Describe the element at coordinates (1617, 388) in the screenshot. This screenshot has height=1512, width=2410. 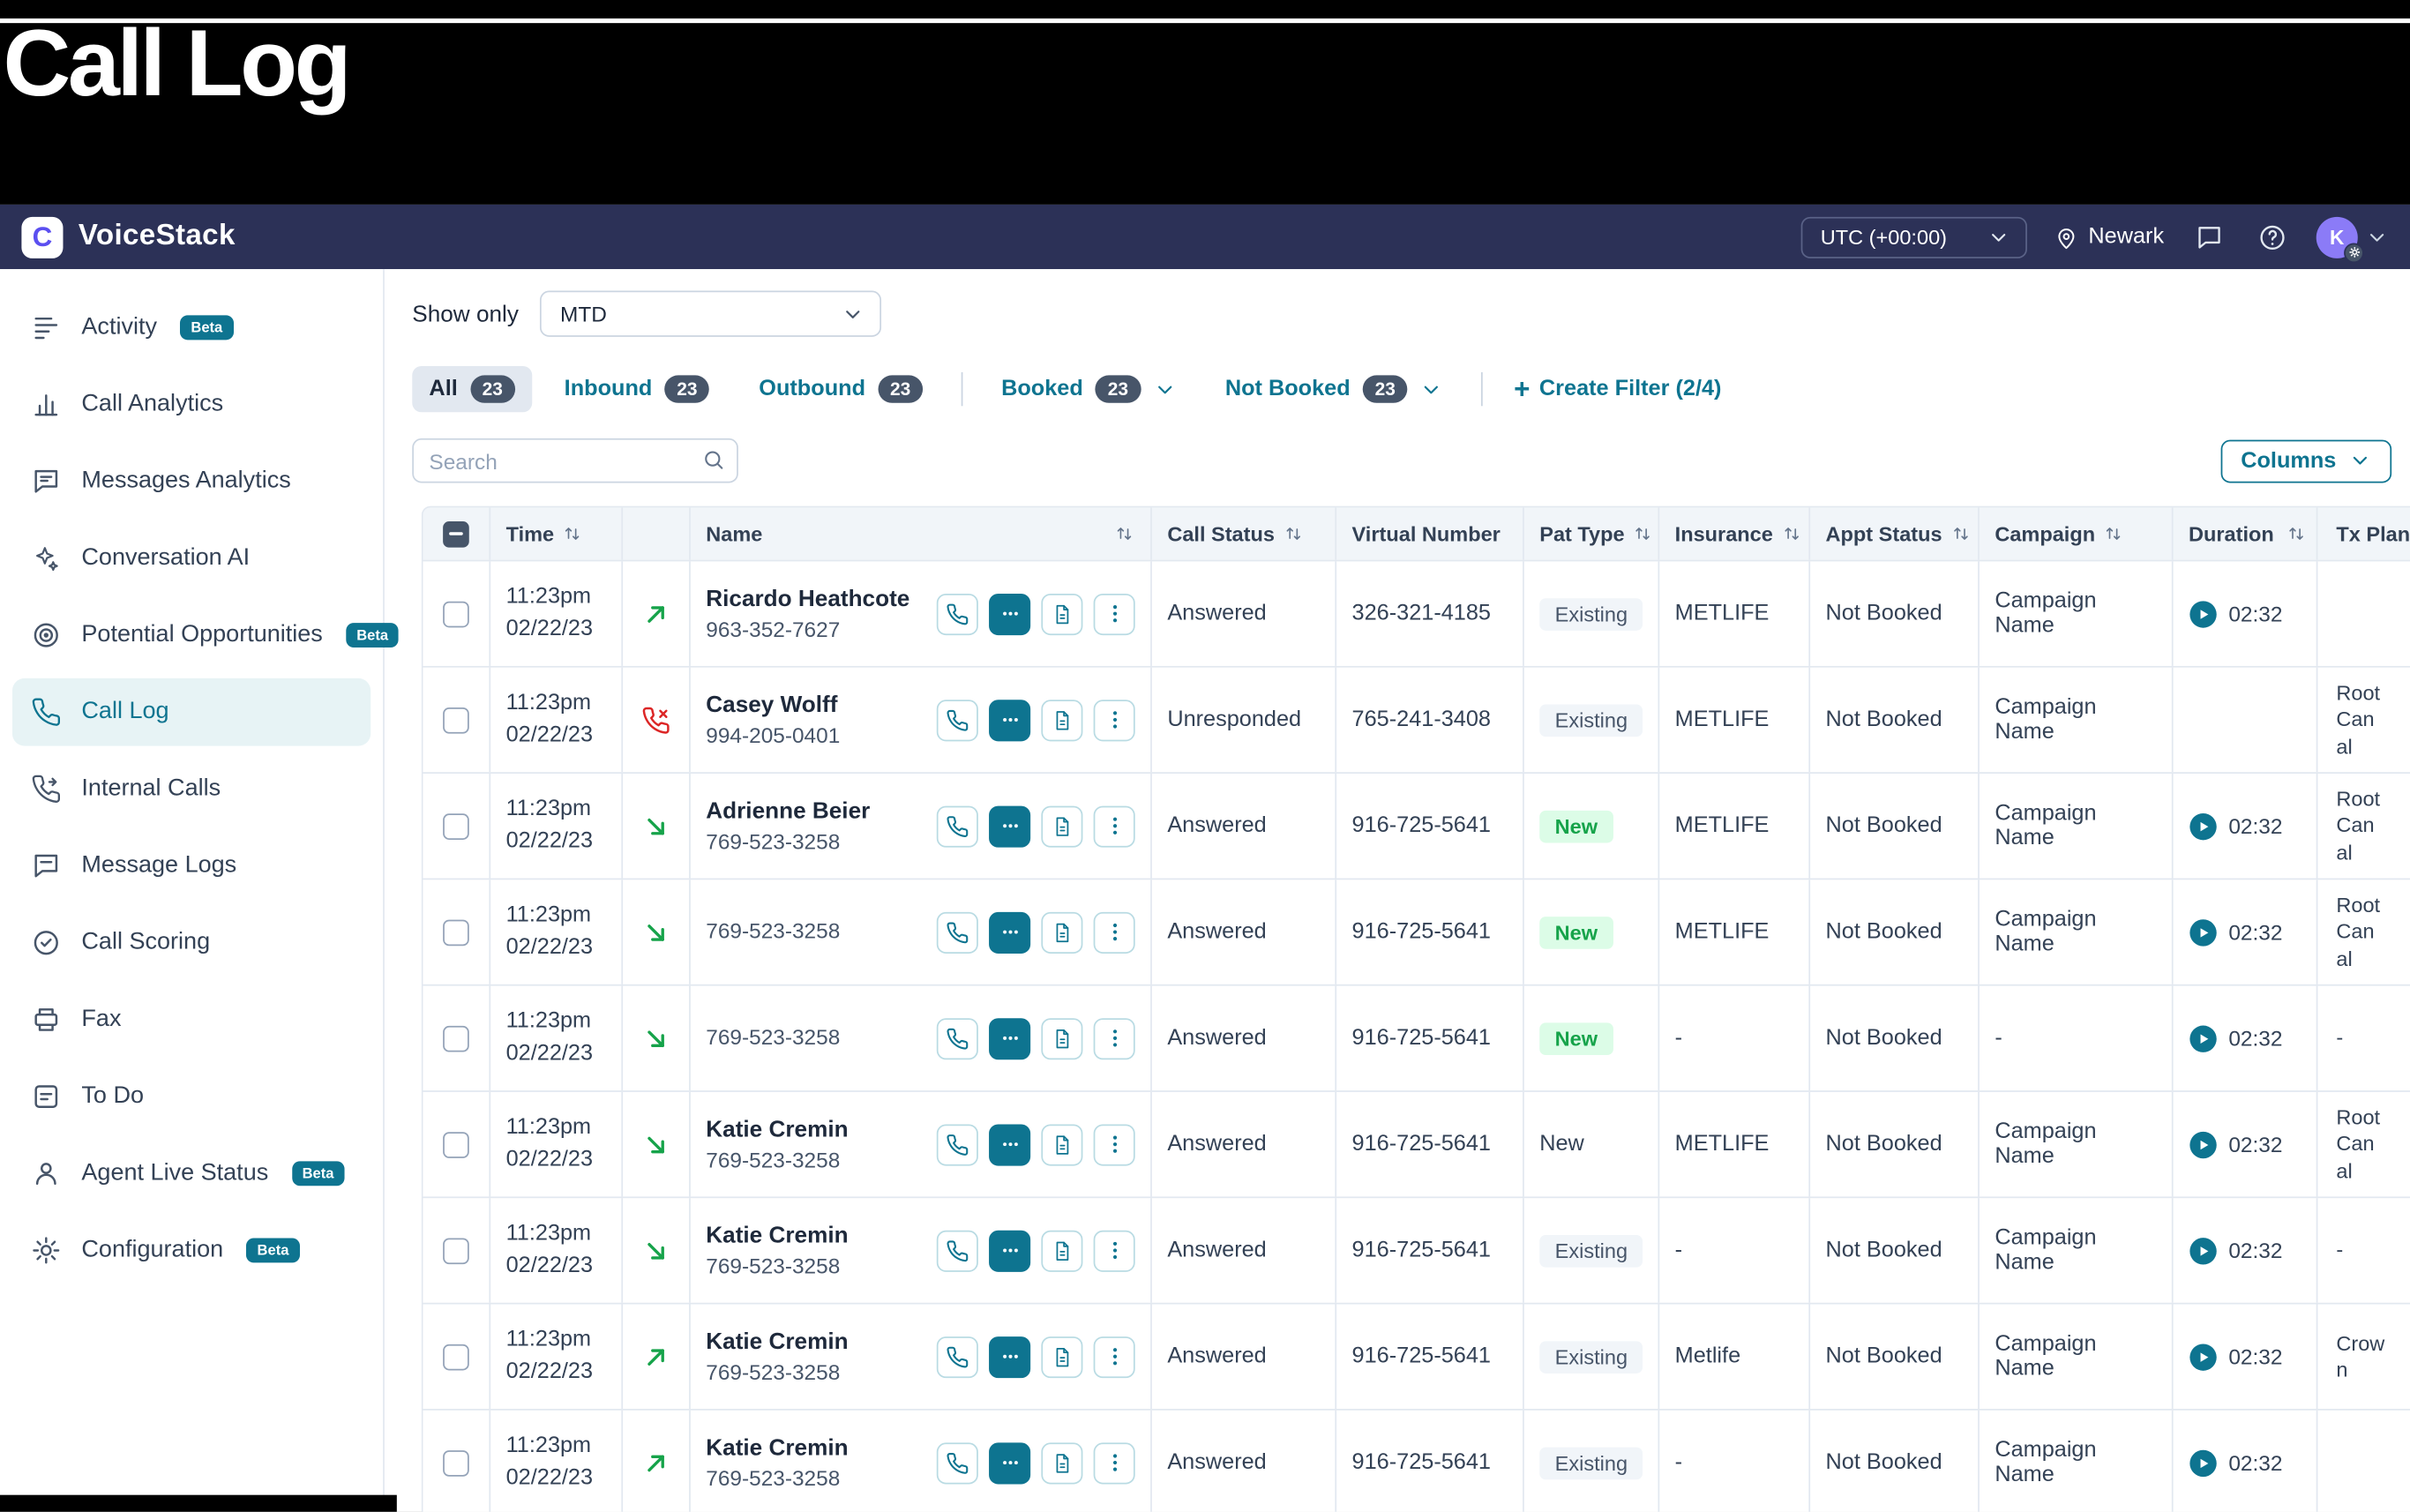
I see `create-filter-button: + Create Filter (2/4)` at that location.